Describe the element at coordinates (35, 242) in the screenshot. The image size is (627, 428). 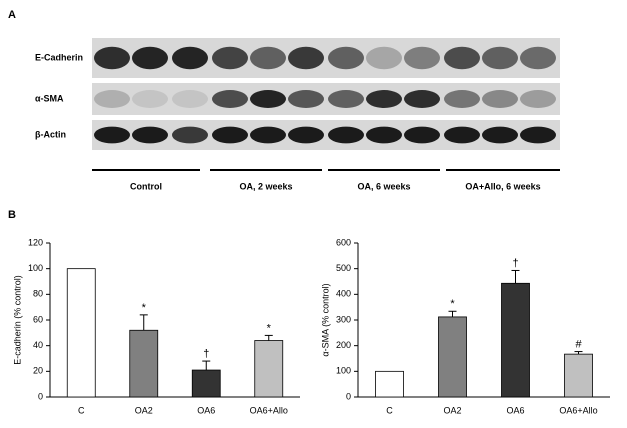
I see `y-tick-label: 120` at that location.